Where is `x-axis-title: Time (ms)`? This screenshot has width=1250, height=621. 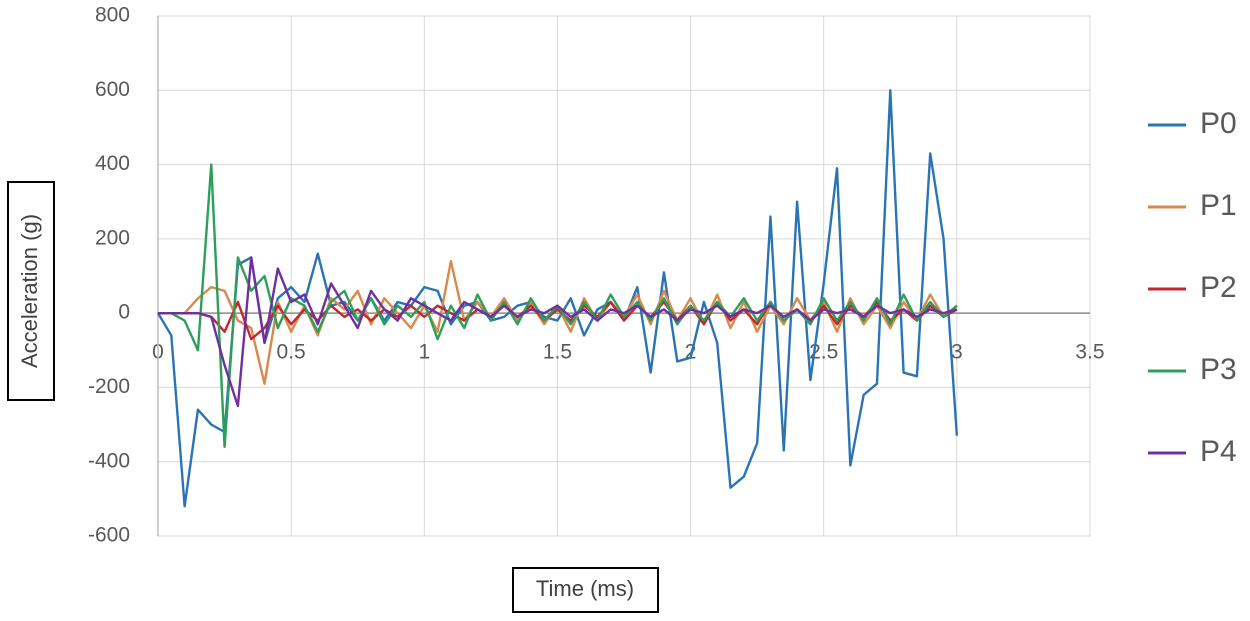
x-axis-title: Time (ms) is located at coordinates (585, 588).